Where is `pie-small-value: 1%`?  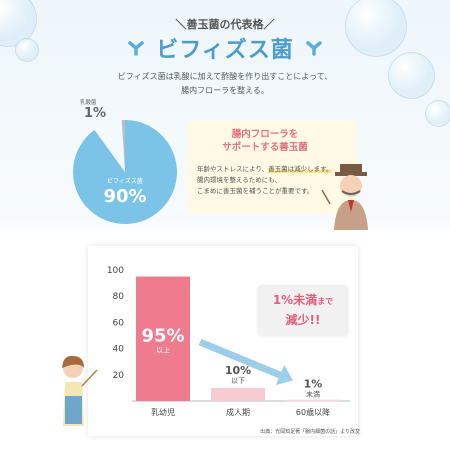 pie-small-value: 1% is located at coordinates (95, 113).